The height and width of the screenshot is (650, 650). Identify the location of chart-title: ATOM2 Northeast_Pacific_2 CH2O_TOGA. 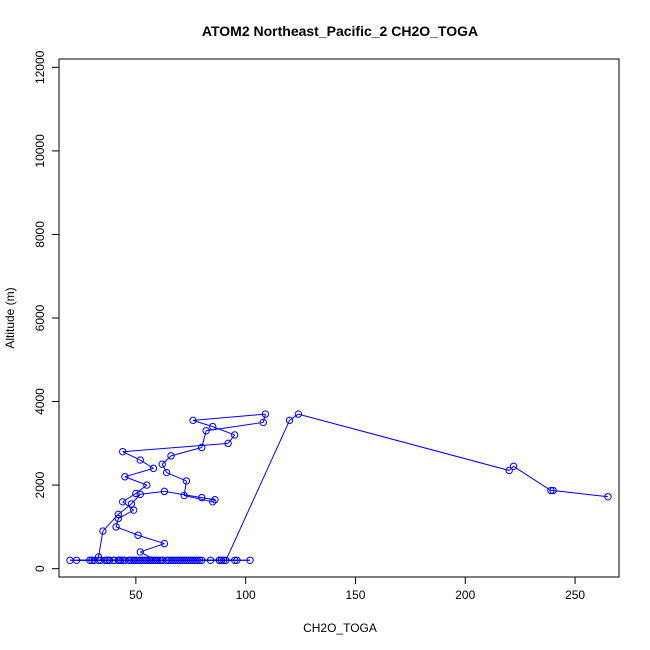
(340, 31).